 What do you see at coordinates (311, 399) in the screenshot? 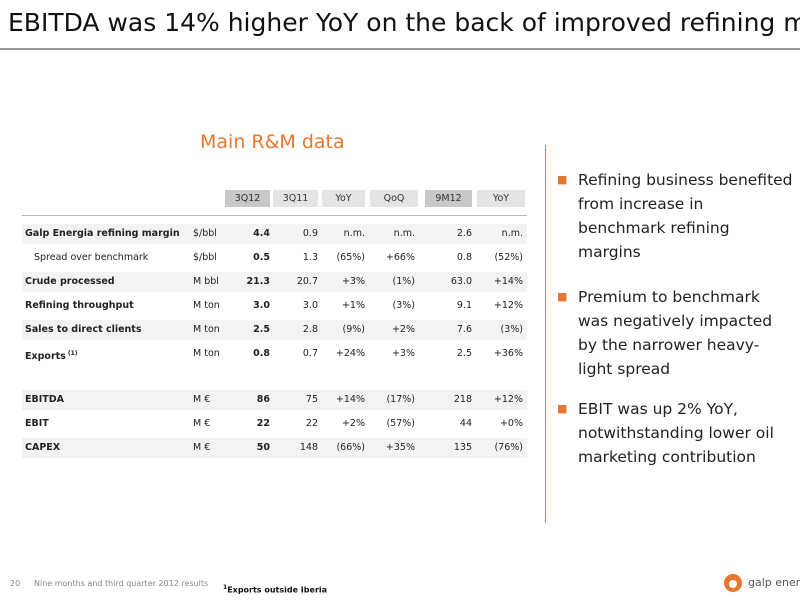
I see `cell-value: 75` at bounding box center [311, 399].